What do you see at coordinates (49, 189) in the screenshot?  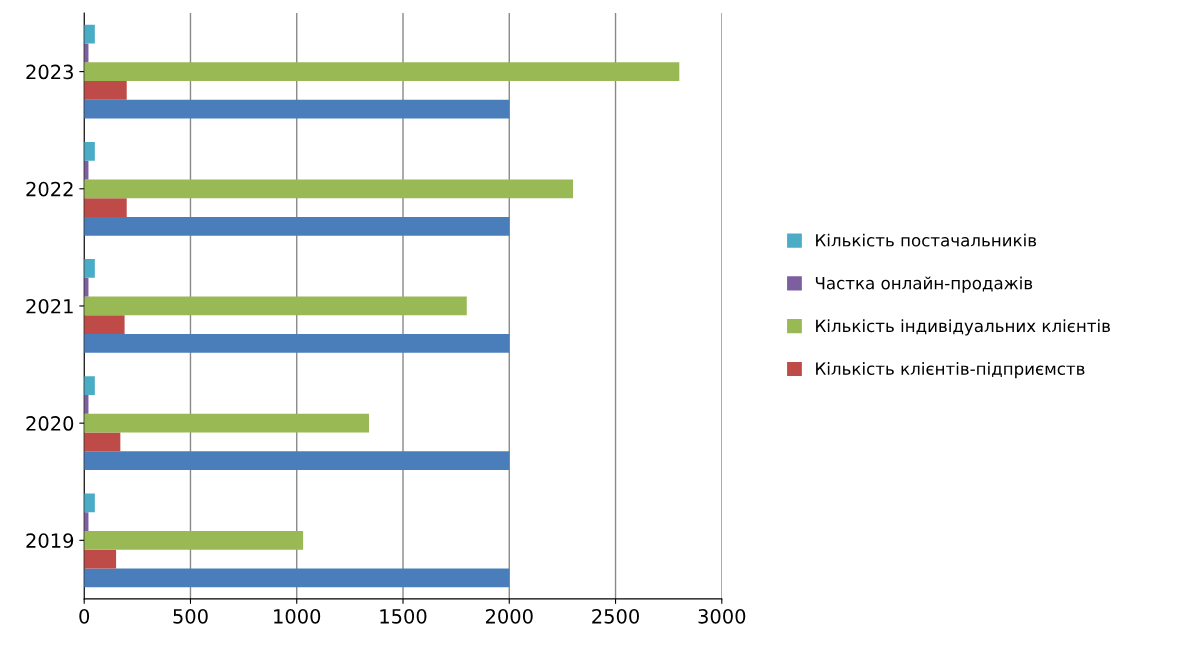 I see `y-tick-label: 2022` at bounding box center [49, 189].